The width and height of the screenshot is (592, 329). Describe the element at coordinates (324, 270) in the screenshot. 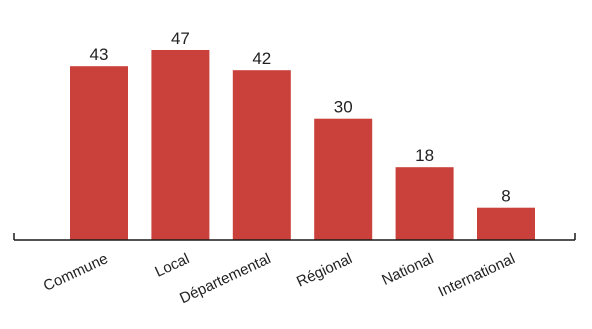

I see `tick-label-régional: Régional` at that location.